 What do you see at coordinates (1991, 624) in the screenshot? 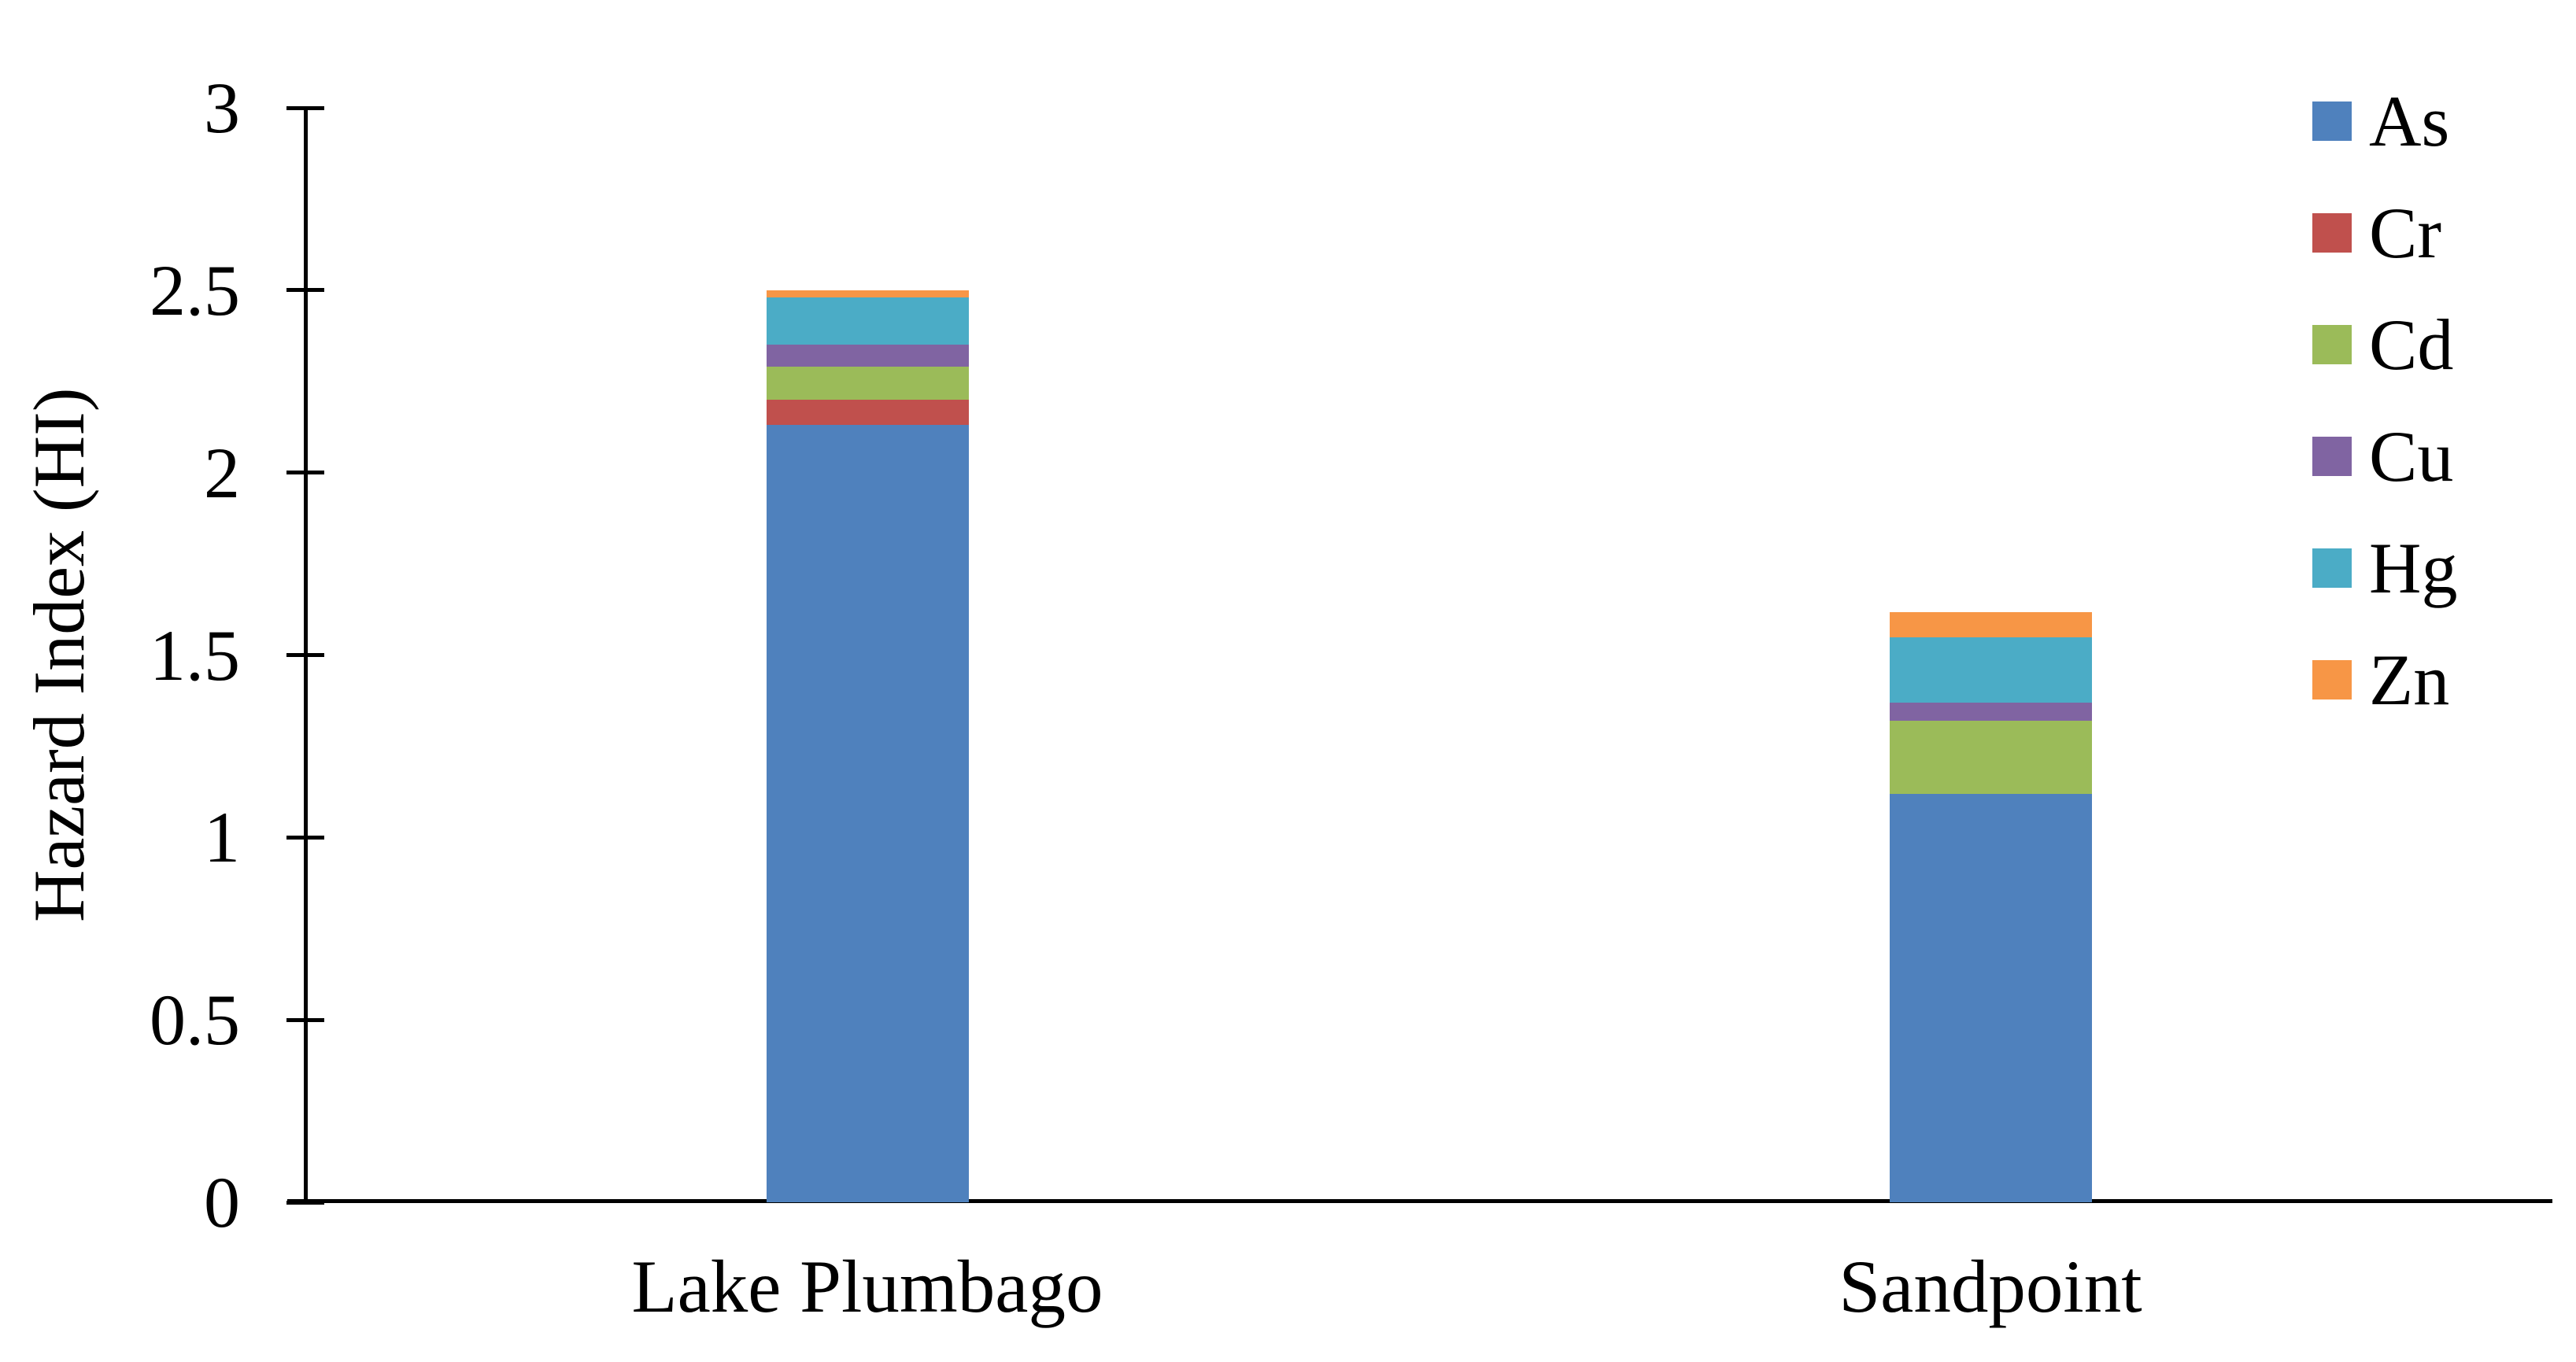
I see `bar-segment-zn-sandpoint` at bounding box center [1991, 624].